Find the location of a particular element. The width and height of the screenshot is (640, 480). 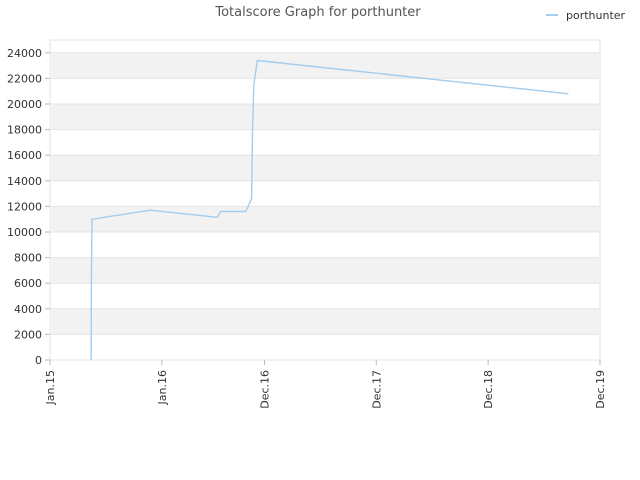

x-tick-label: Jan.15 is located at coordinates (50, 387).